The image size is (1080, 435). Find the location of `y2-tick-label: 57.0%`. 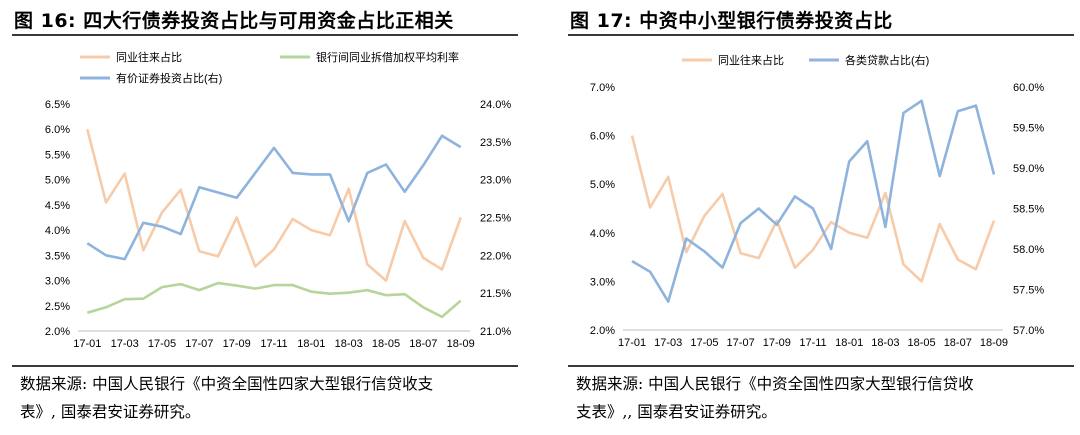

y2-tick-label: 57.0% is located at coordinates (1028, 331).